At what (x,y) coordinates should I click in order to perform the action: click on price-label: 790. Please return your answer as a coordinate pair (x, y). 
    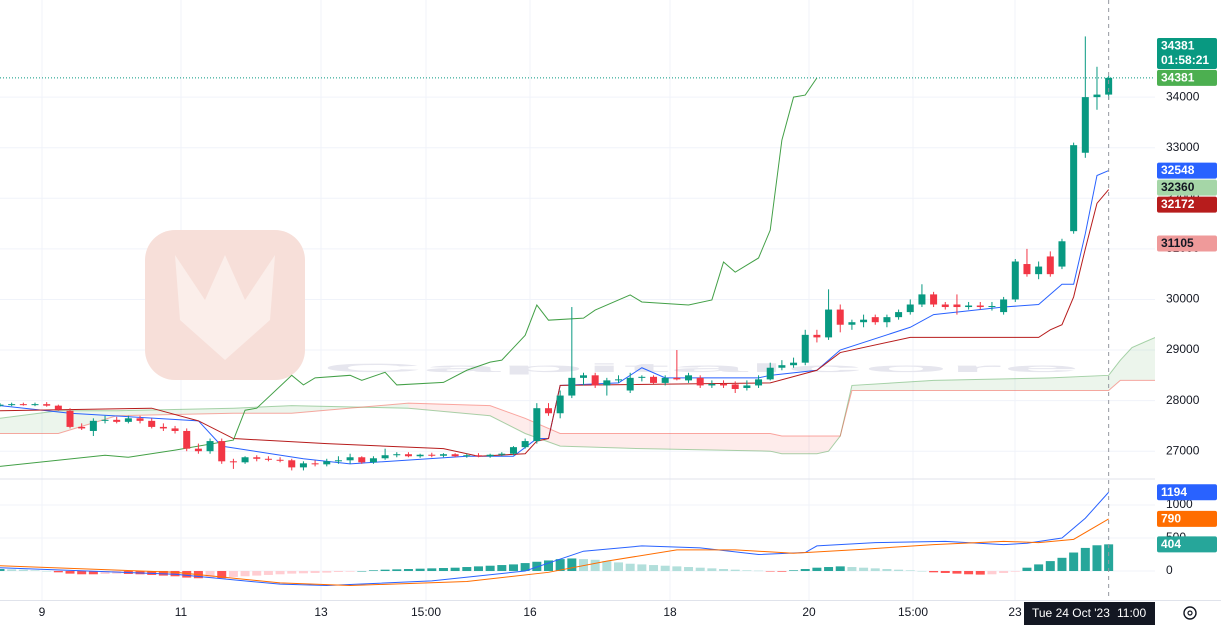
    Looking at the image, I should click on (1171, 519).